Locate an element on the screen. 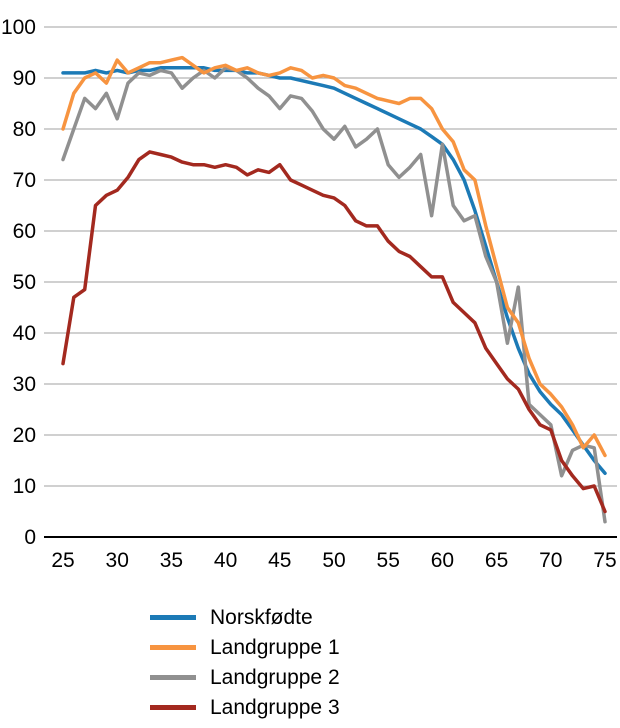 Image resolution: width=620 pixels, height=728 pixels. x-tick-label: 40 is located at coordinates (225, 560).